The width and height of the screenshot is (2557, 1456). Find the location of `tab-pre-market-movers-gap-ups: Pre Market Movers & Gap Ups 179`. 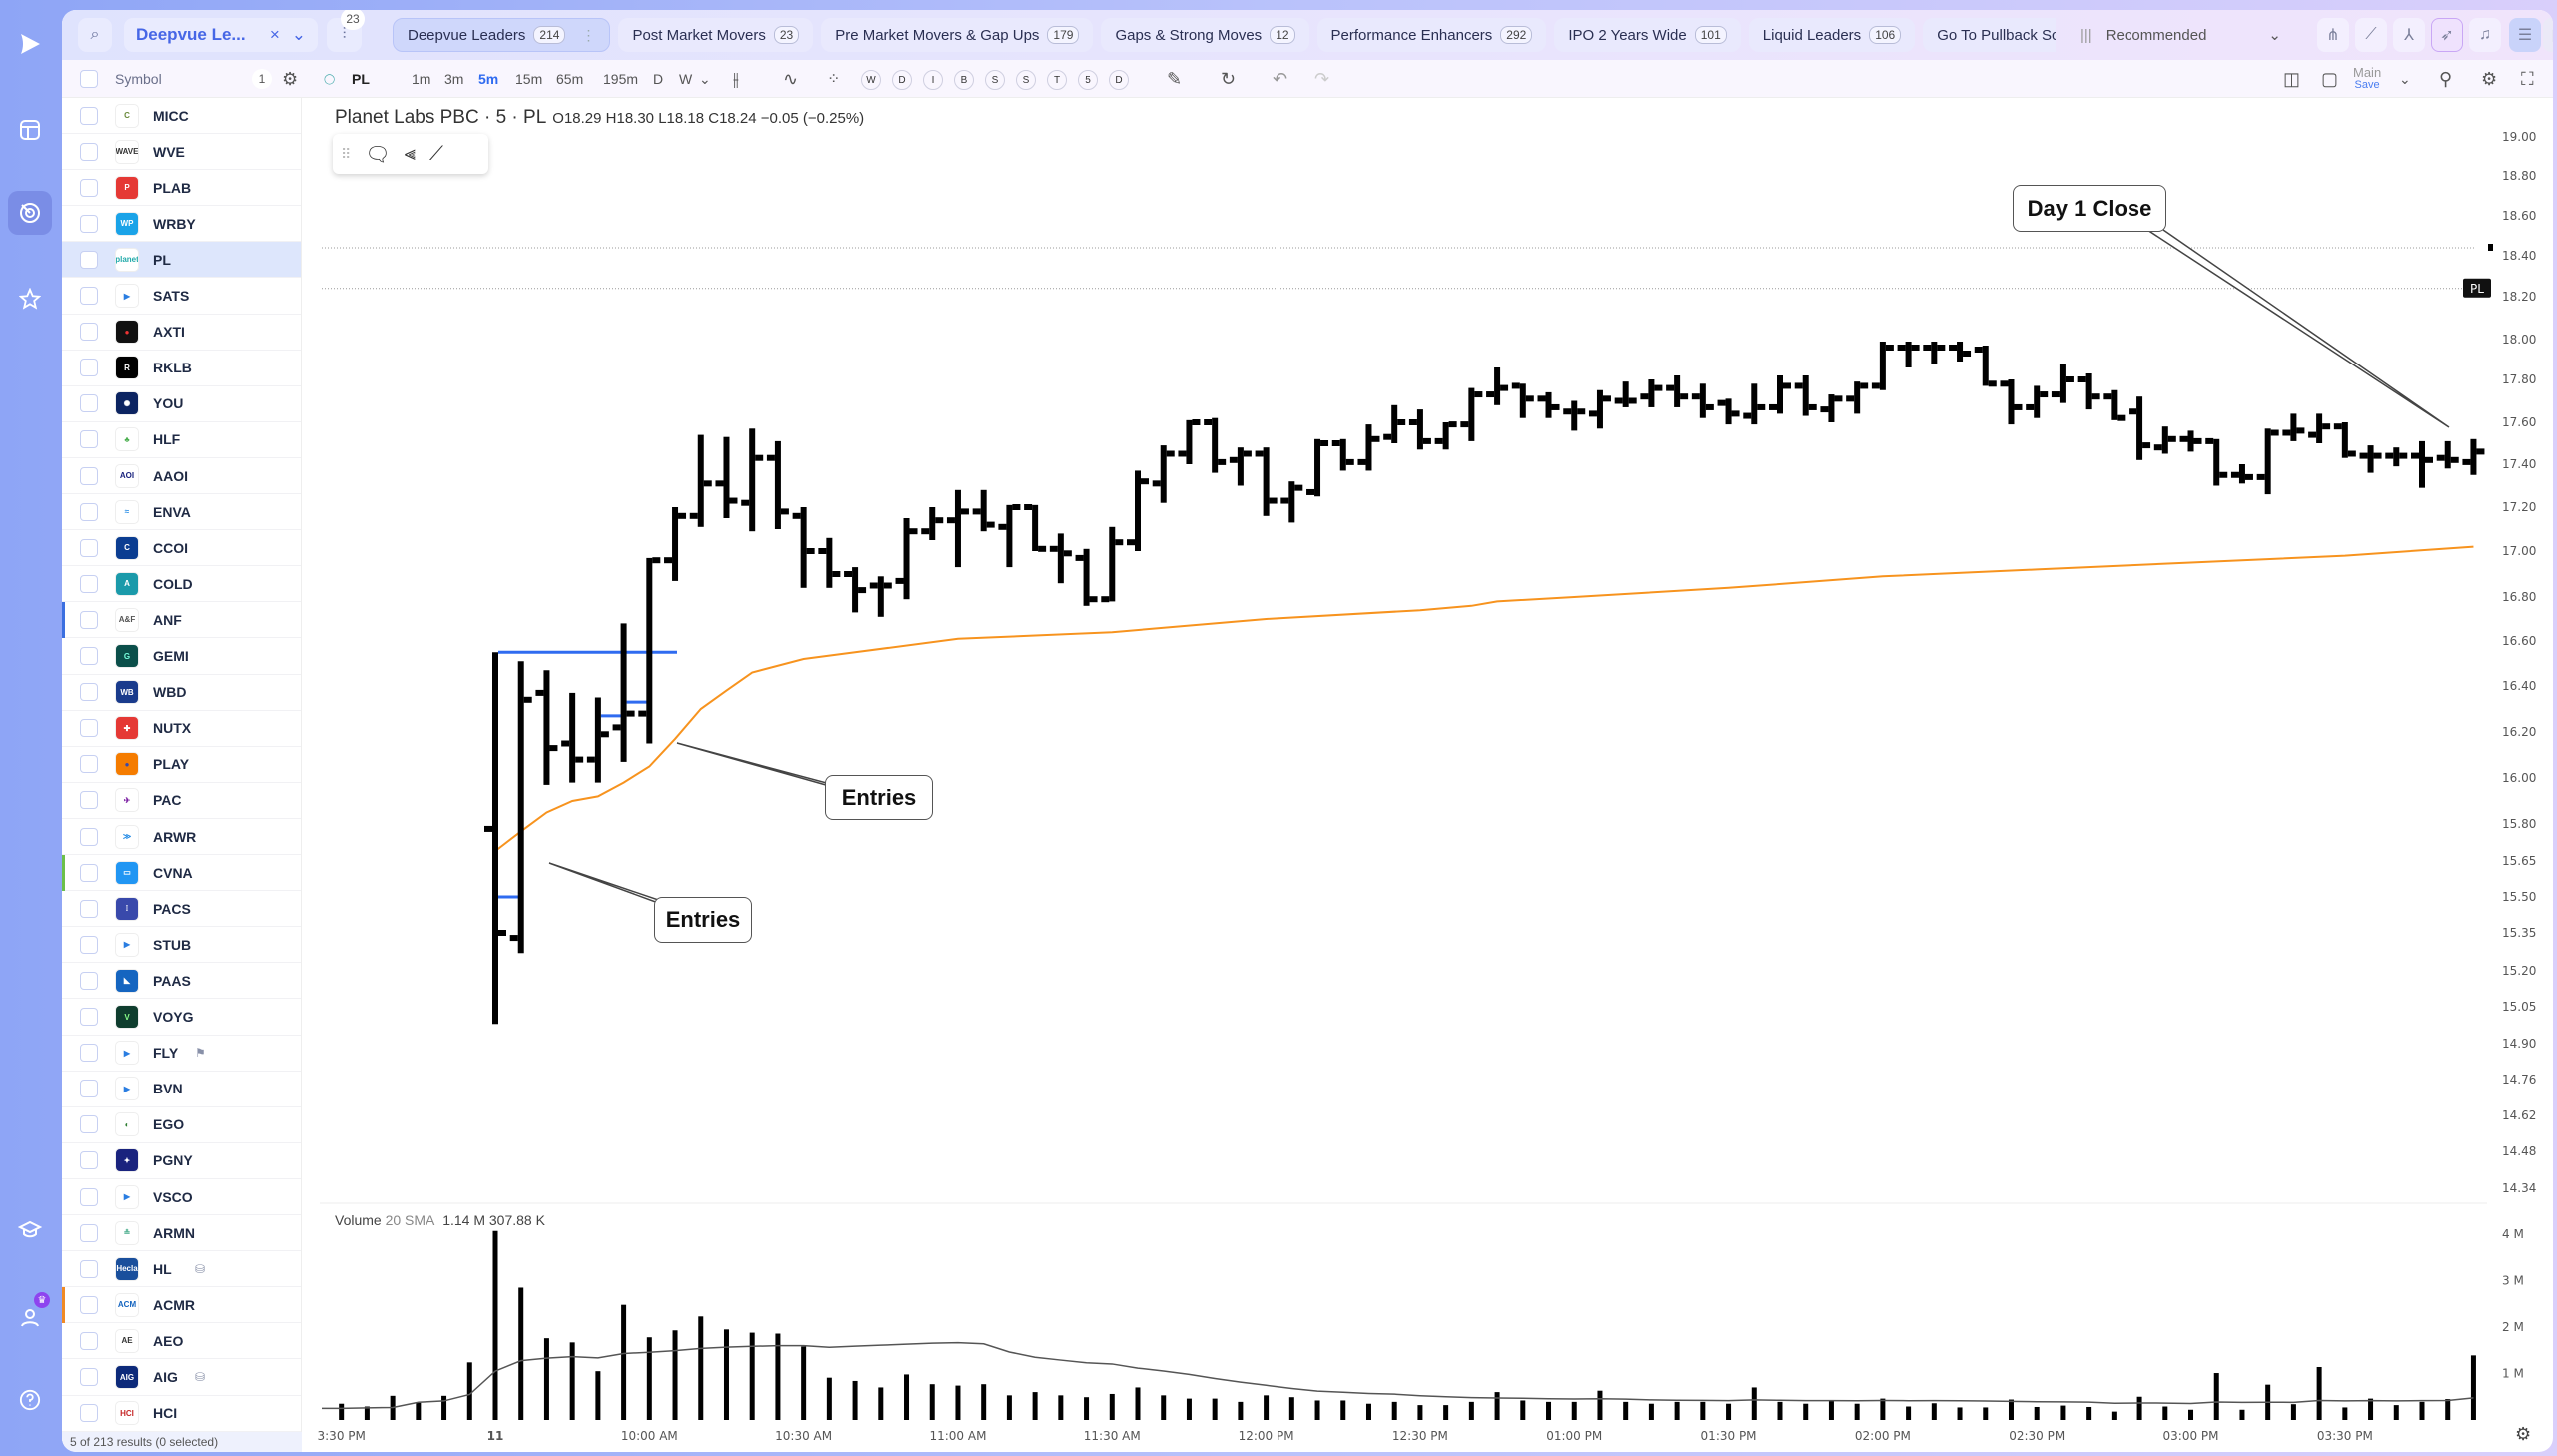

tab-pre-market-movers-gap-ups: Pre Market Movers & Gap Ups 179 is located at coordinates (957, 35).